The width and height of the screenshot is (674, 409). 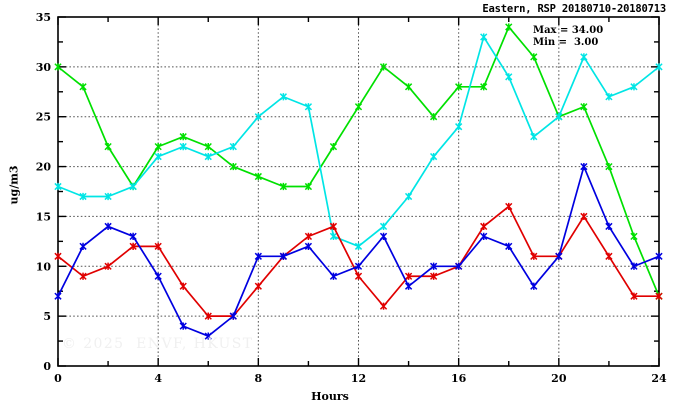 What do you see at coordinates (158, 344) in the screenshot?
I see `watermark: © 2025 ENVF, HKUST` at bounding box center [158, 344].